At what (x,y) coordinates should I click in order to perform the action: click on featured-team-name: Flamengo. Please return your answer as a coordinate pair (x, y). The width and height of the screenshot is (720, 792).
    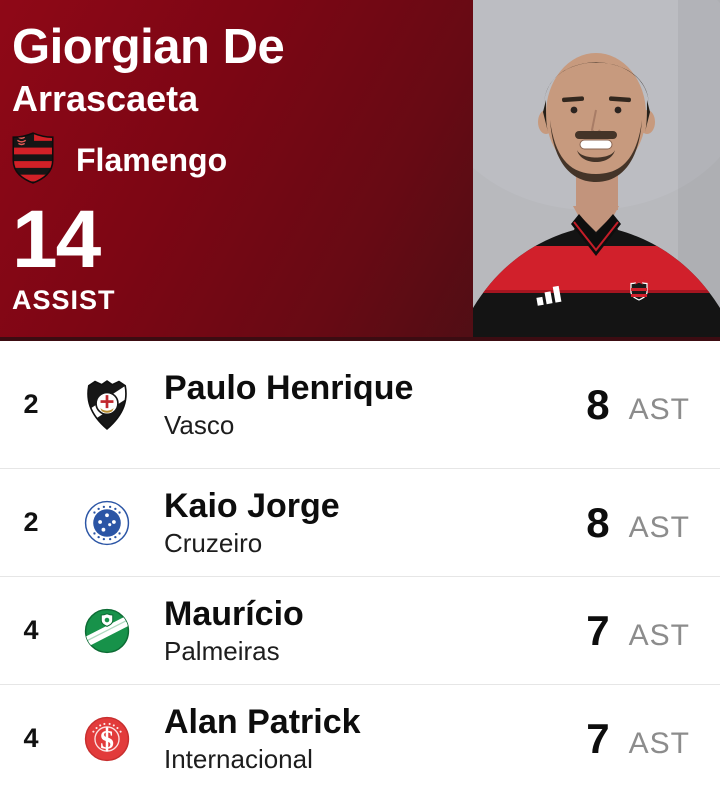
    Looking at the image, I should click on (152, 159).